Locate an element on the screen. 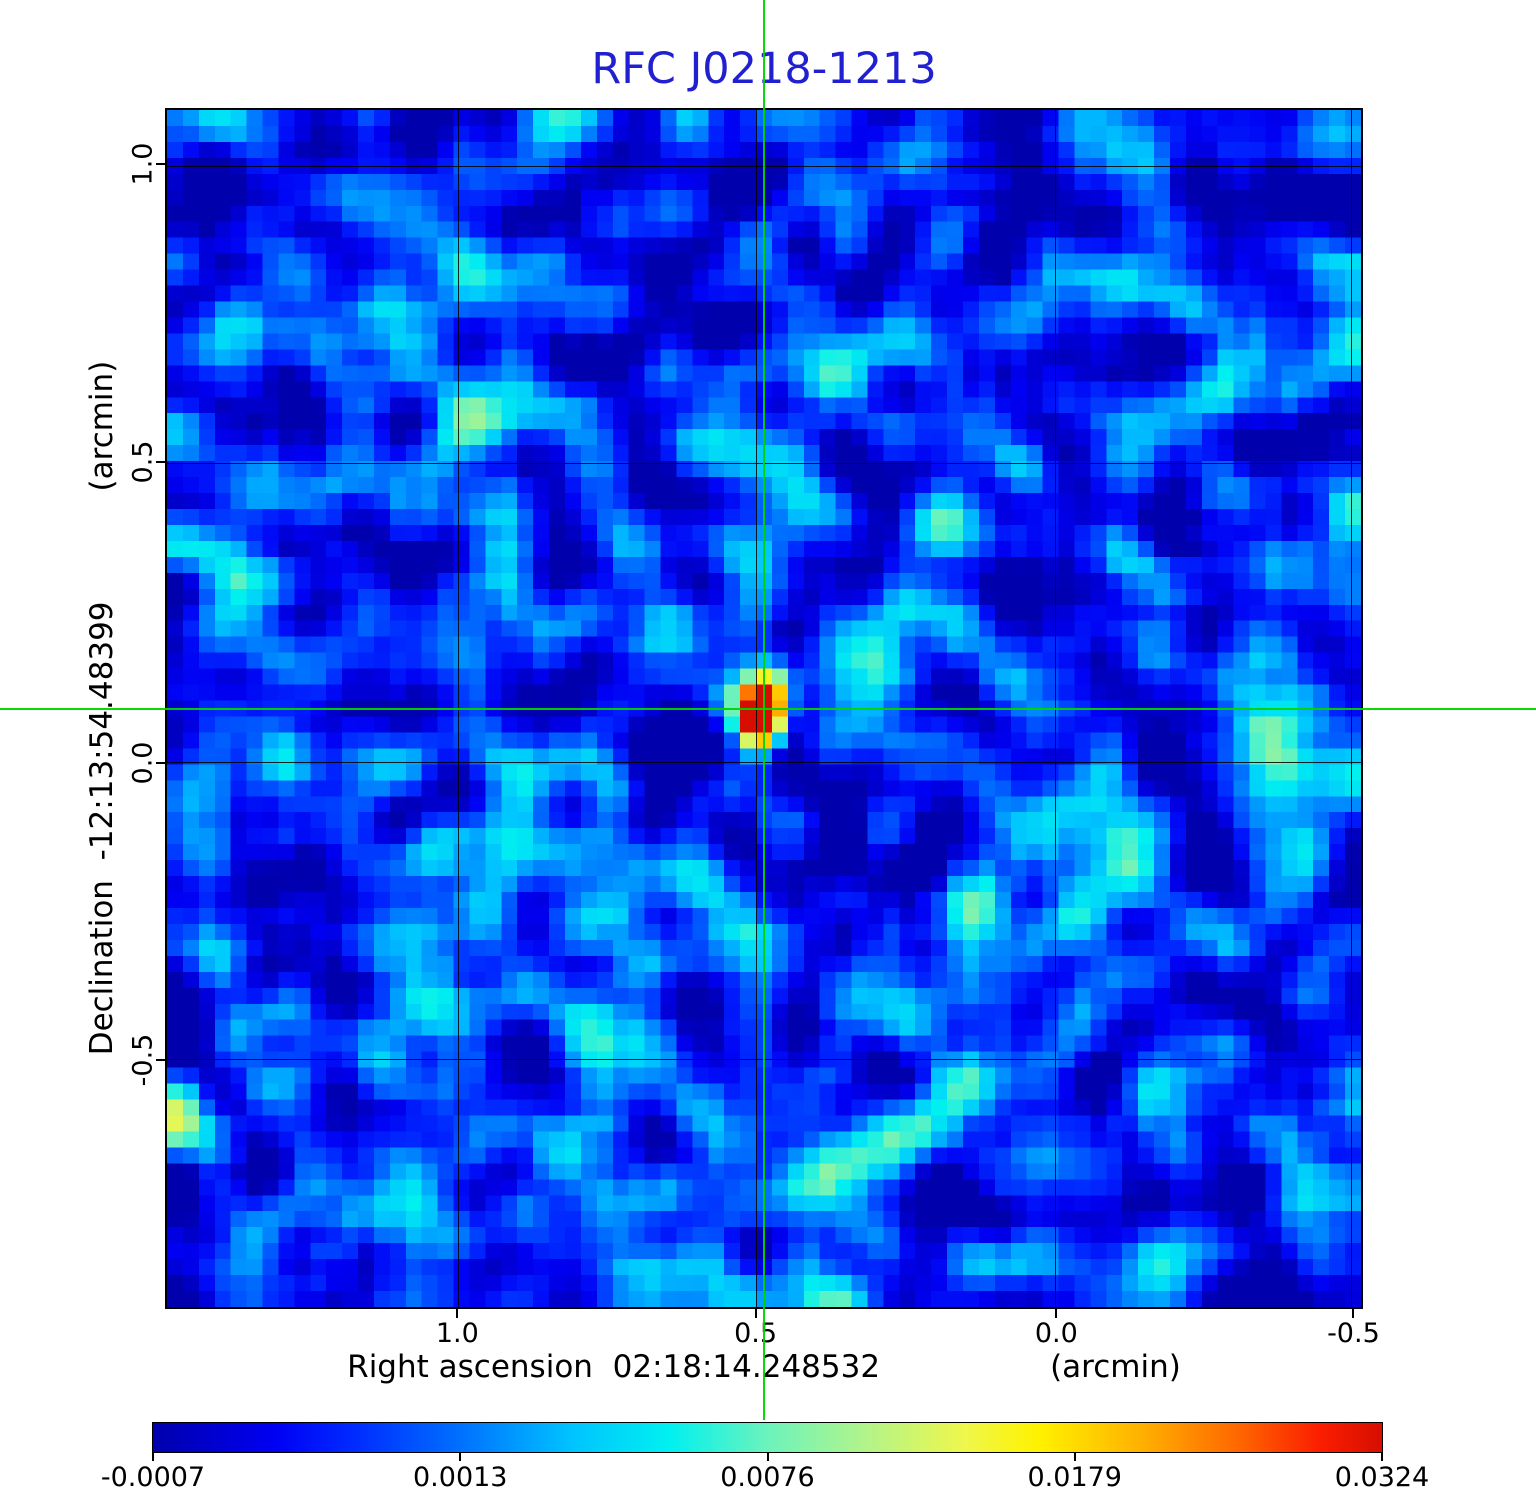 This screenshot has height=1511, width=1536. y-tick-label: 0.5 is located at coordinates (143, 462).